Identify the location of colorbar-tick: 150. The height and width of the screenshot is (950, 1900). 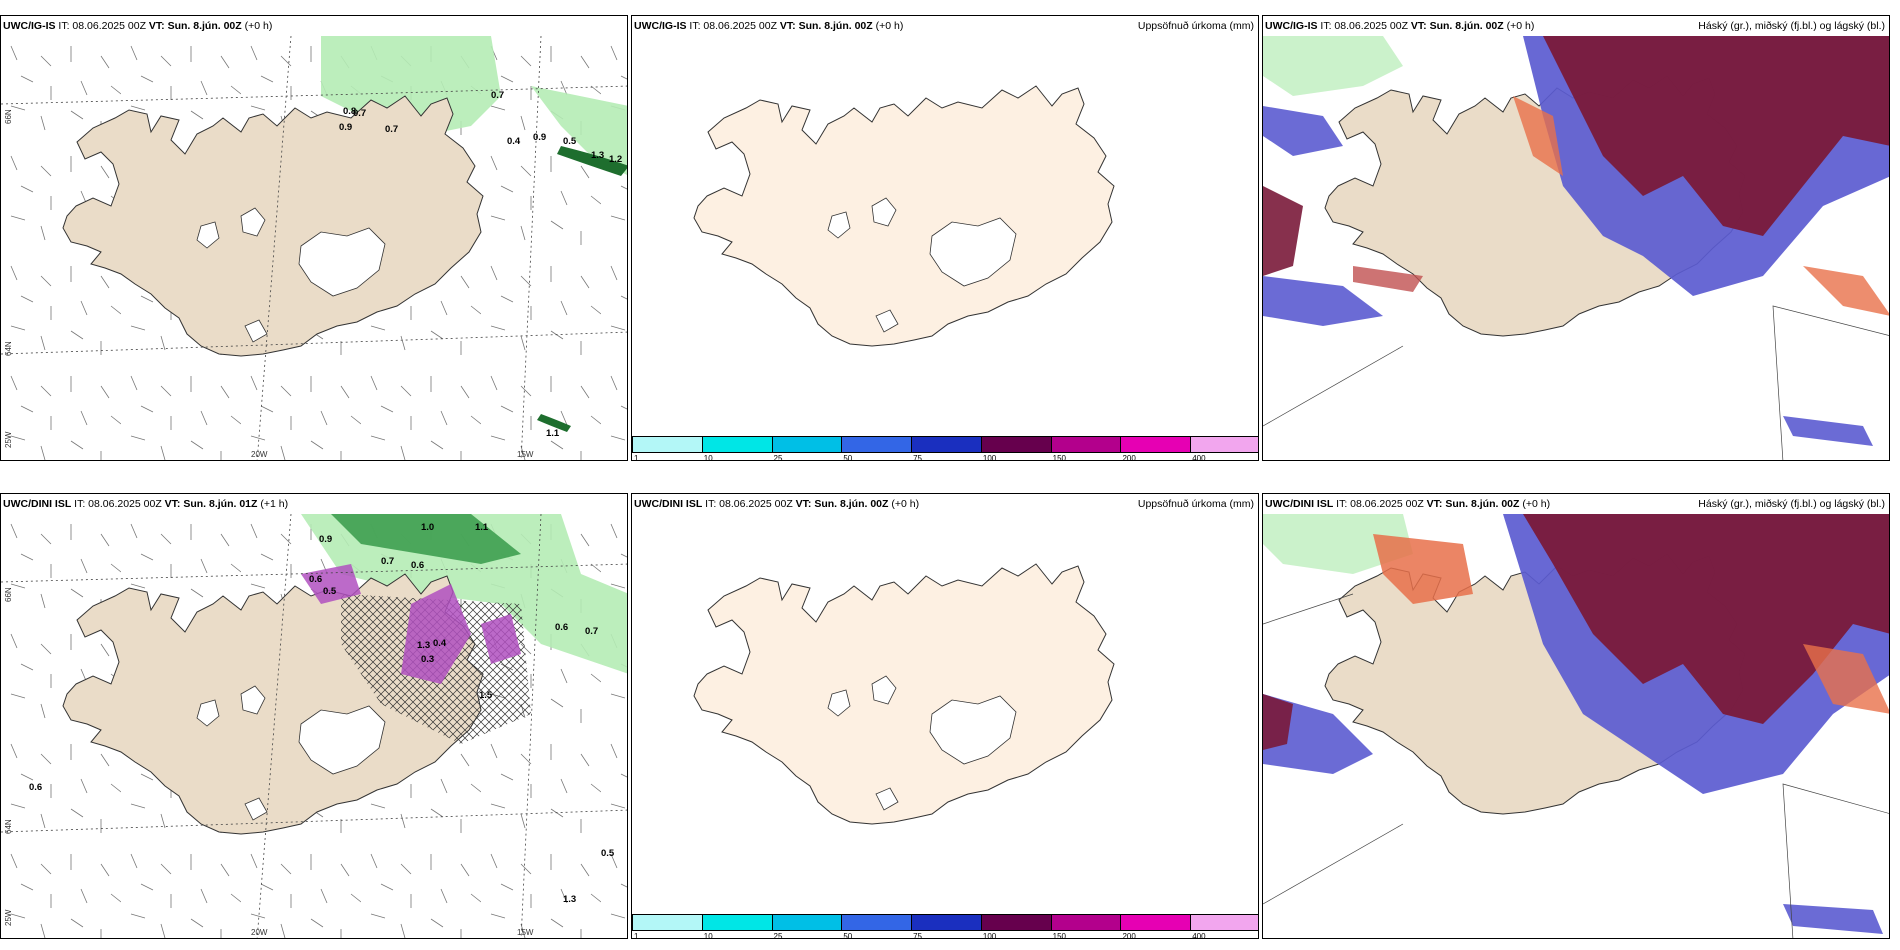
(1059, 457).